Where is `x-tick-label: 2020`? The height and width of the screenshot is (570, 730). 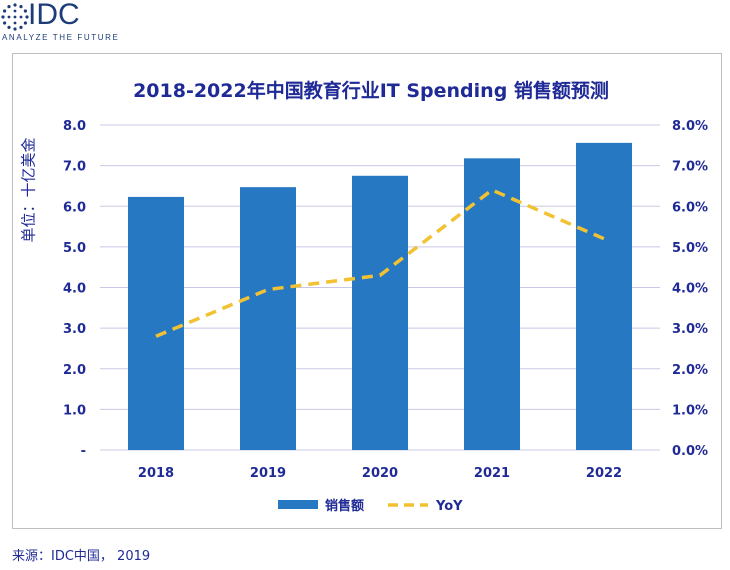
x-tick-label: 2020 is located at coordinates (380, 473).